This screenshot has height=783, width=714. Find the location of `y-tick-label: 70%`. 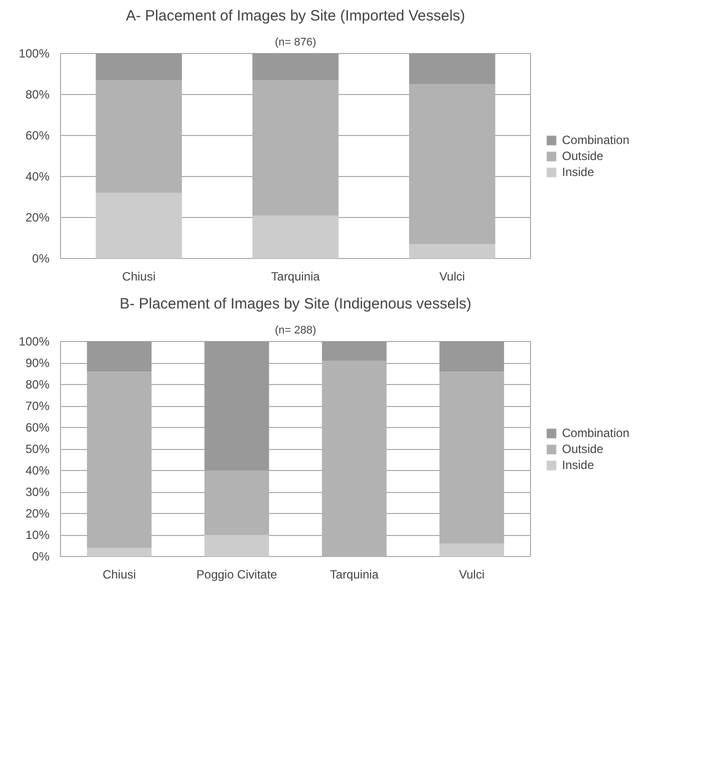

y-tick-label: 70% is located at coordinates (37, 406).